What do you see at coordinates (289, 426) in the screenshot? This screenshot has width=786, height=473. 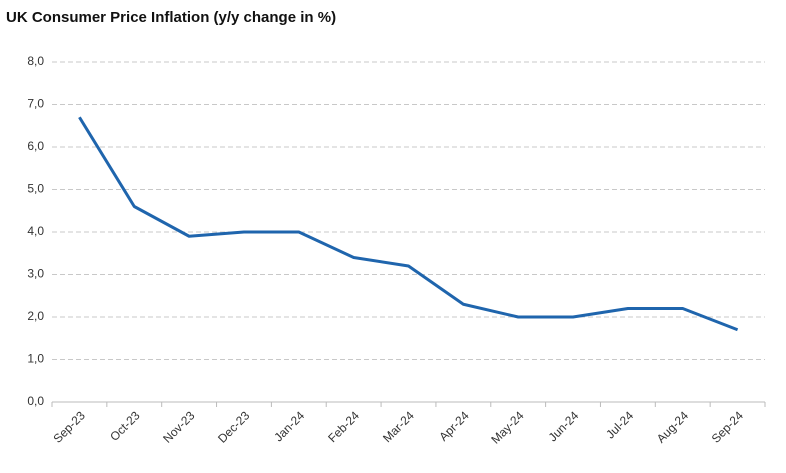 I see `x-tick-label: Jan-24` at bounding box center [289, 426].